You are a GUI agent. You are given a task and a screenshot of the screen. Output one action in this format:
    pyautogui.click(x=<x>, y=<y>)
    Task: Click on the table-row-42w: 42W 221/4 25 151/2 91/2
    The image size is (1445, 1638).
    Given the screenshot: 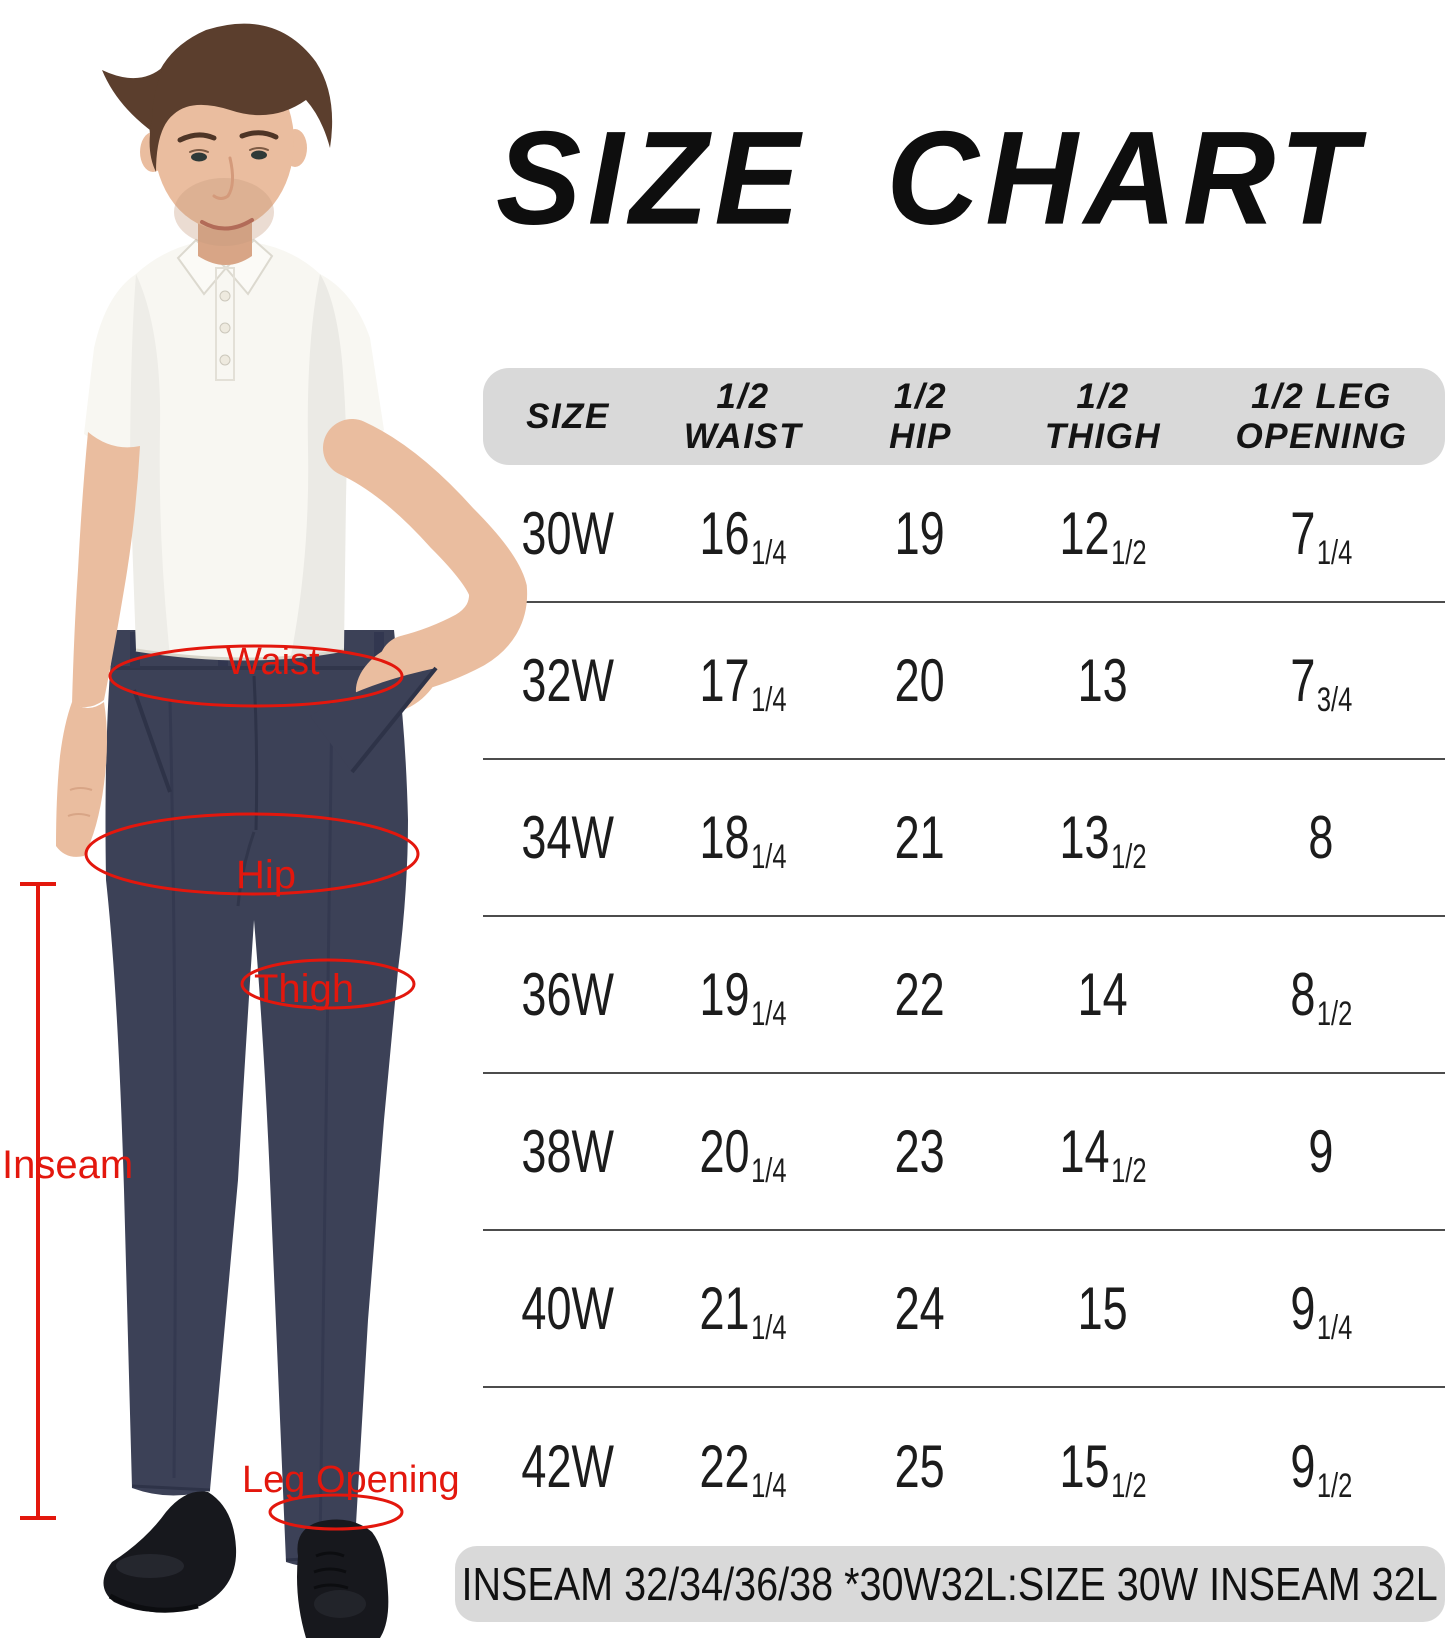 What is the action you would take?
    pyautogui.click(x=964, y=1466)
    